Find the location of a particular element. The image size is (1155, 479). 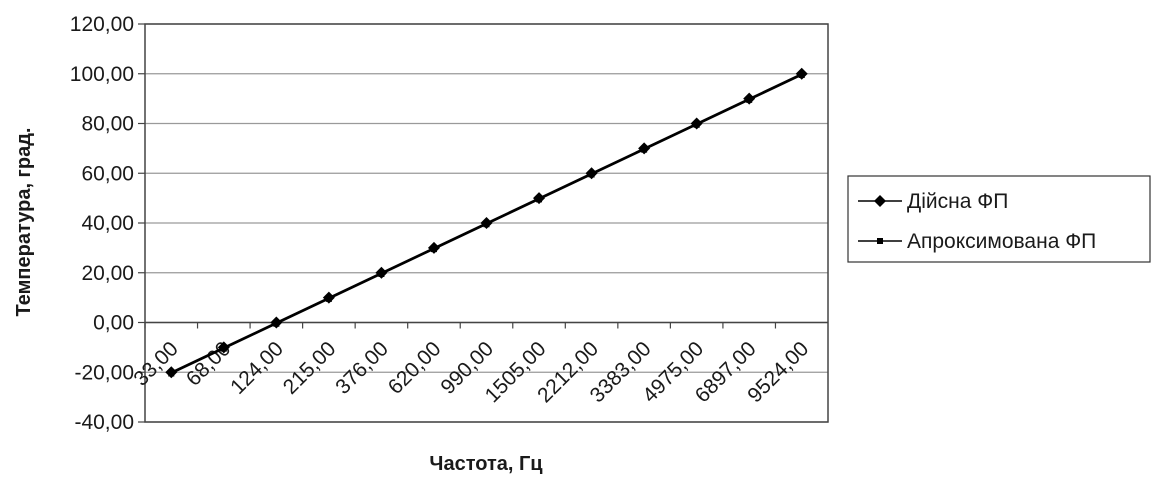

x-axis-title: Частота, Гц is located at coordinates (486, 464).